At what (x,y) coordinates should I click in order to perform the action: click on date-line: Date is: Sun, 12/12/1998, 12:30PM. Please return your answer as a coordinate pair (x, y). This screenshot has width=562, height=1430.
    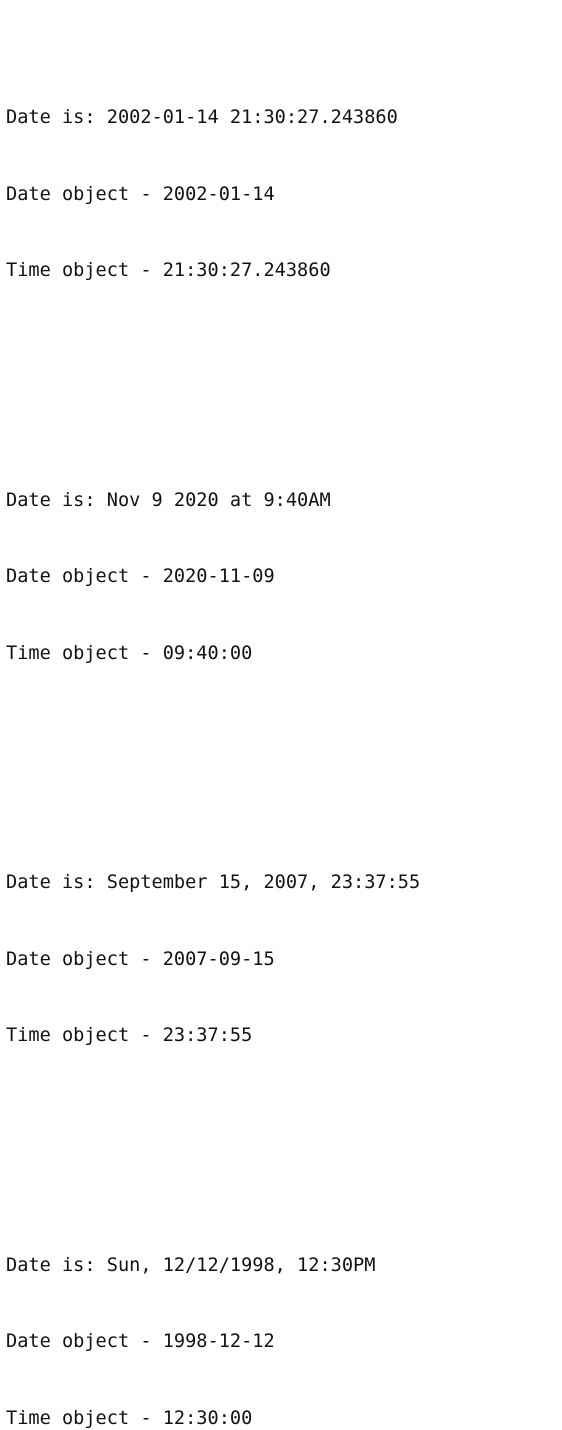
    Looking at the image, I should click on (284, 1266).